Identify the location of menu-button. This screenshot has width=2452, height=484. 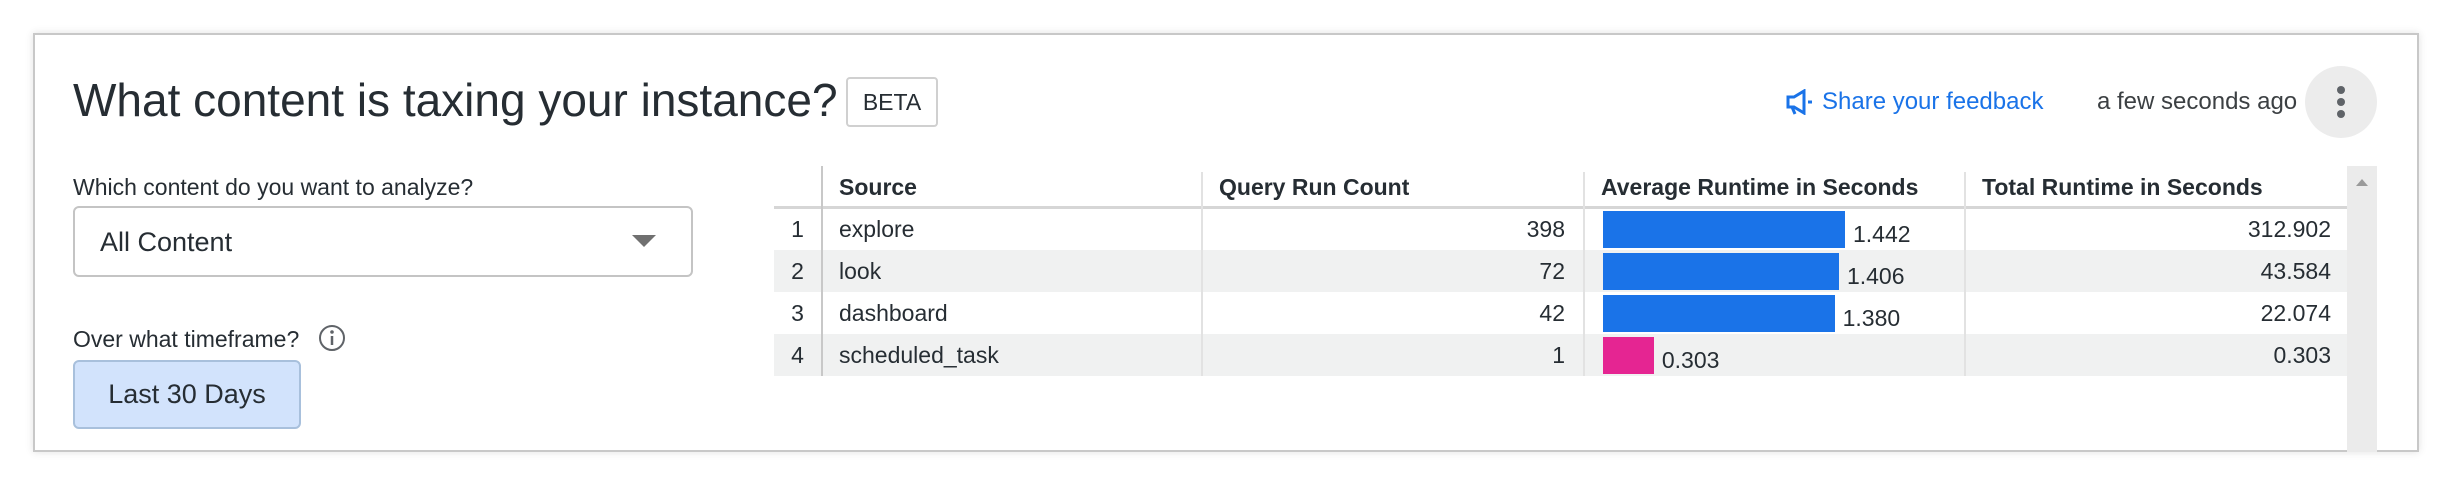
(2341, 102).